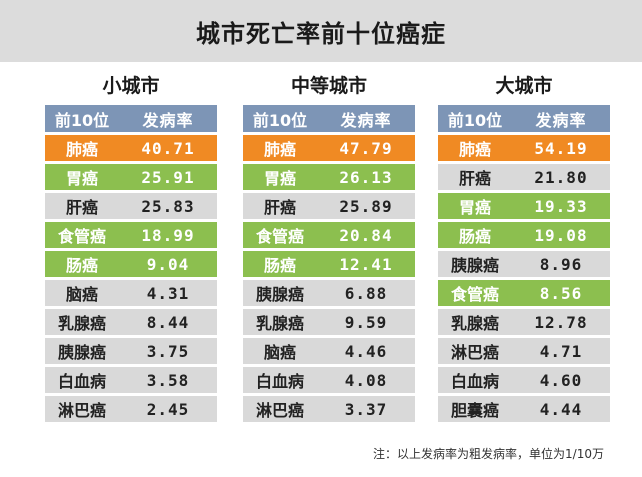  Describe the element at coordinates (524, 235) in the screenshot. I see `table-row: 肠癌 19.08` at that location.